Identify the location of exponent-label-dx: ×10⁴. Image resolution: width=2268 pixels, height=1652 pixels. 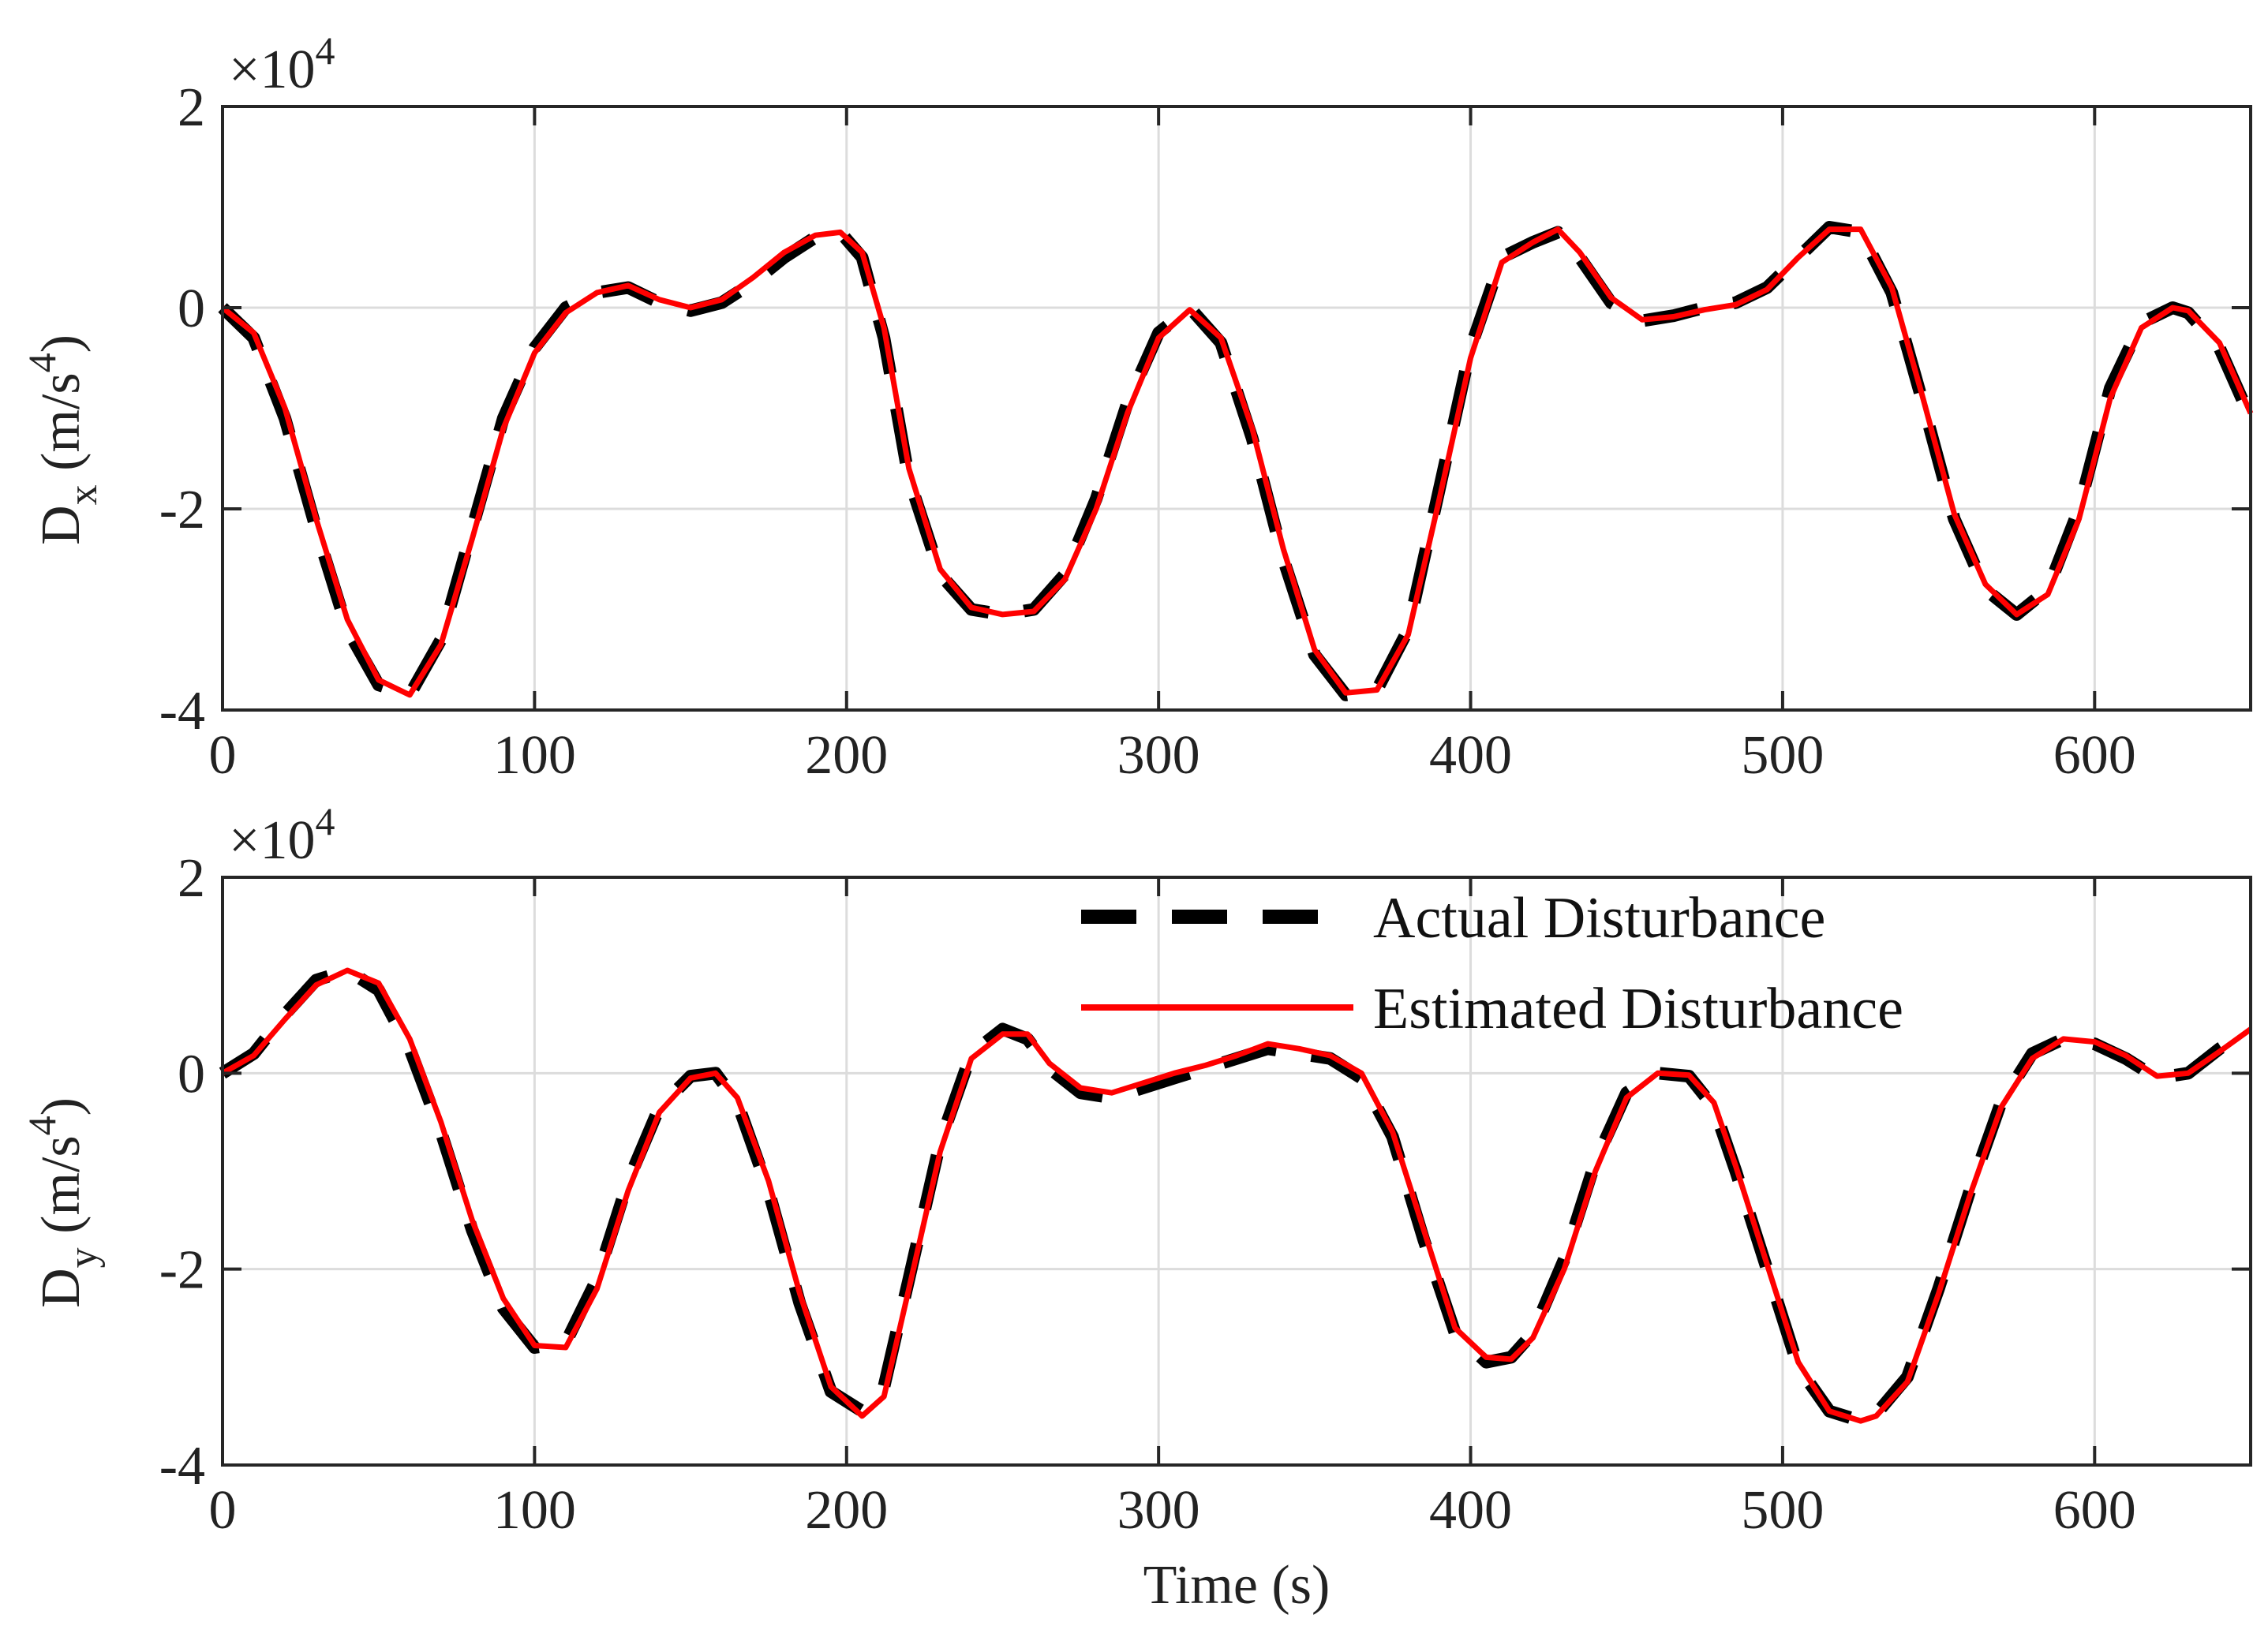
(282, 64).